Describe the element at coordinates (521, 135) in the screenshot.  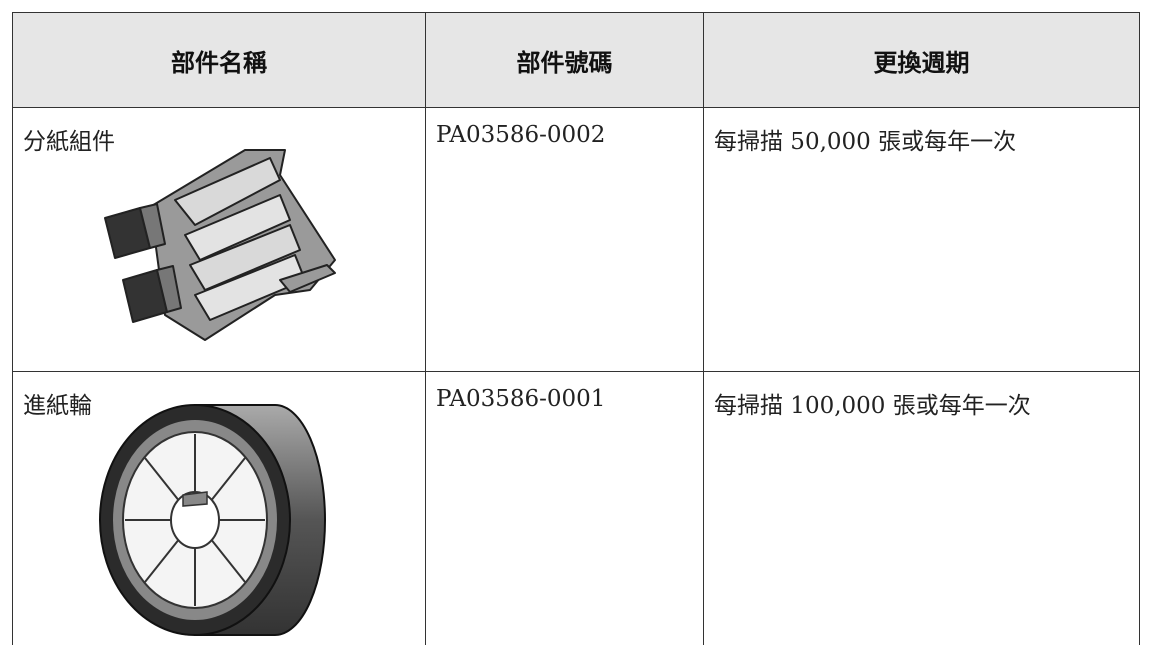
I see `part-number: PA03586-0002` at that location.